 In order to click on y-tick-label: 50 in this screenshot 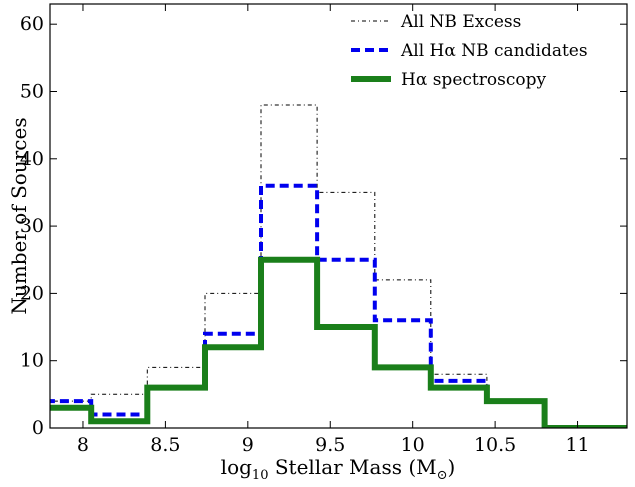, I will do `click(32, 91)`.